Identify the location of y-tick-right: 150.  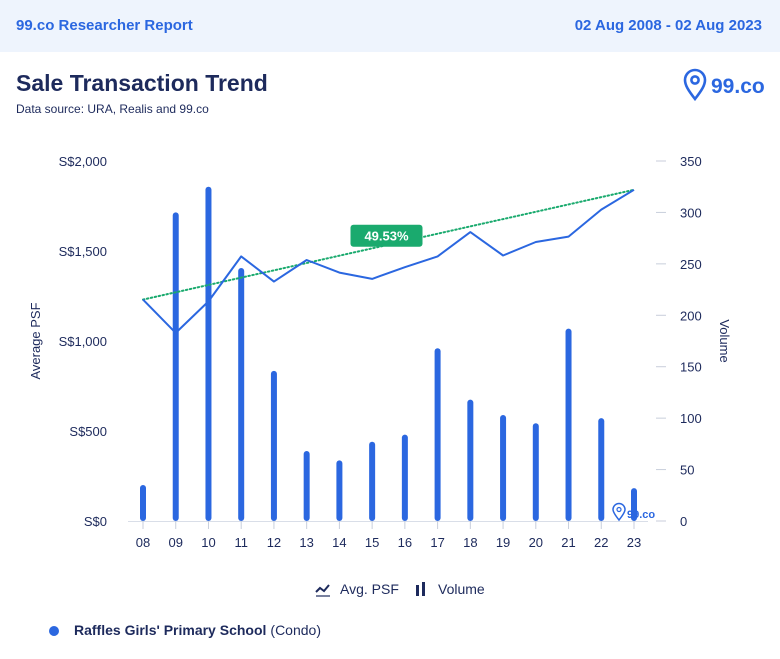
(691, 367).